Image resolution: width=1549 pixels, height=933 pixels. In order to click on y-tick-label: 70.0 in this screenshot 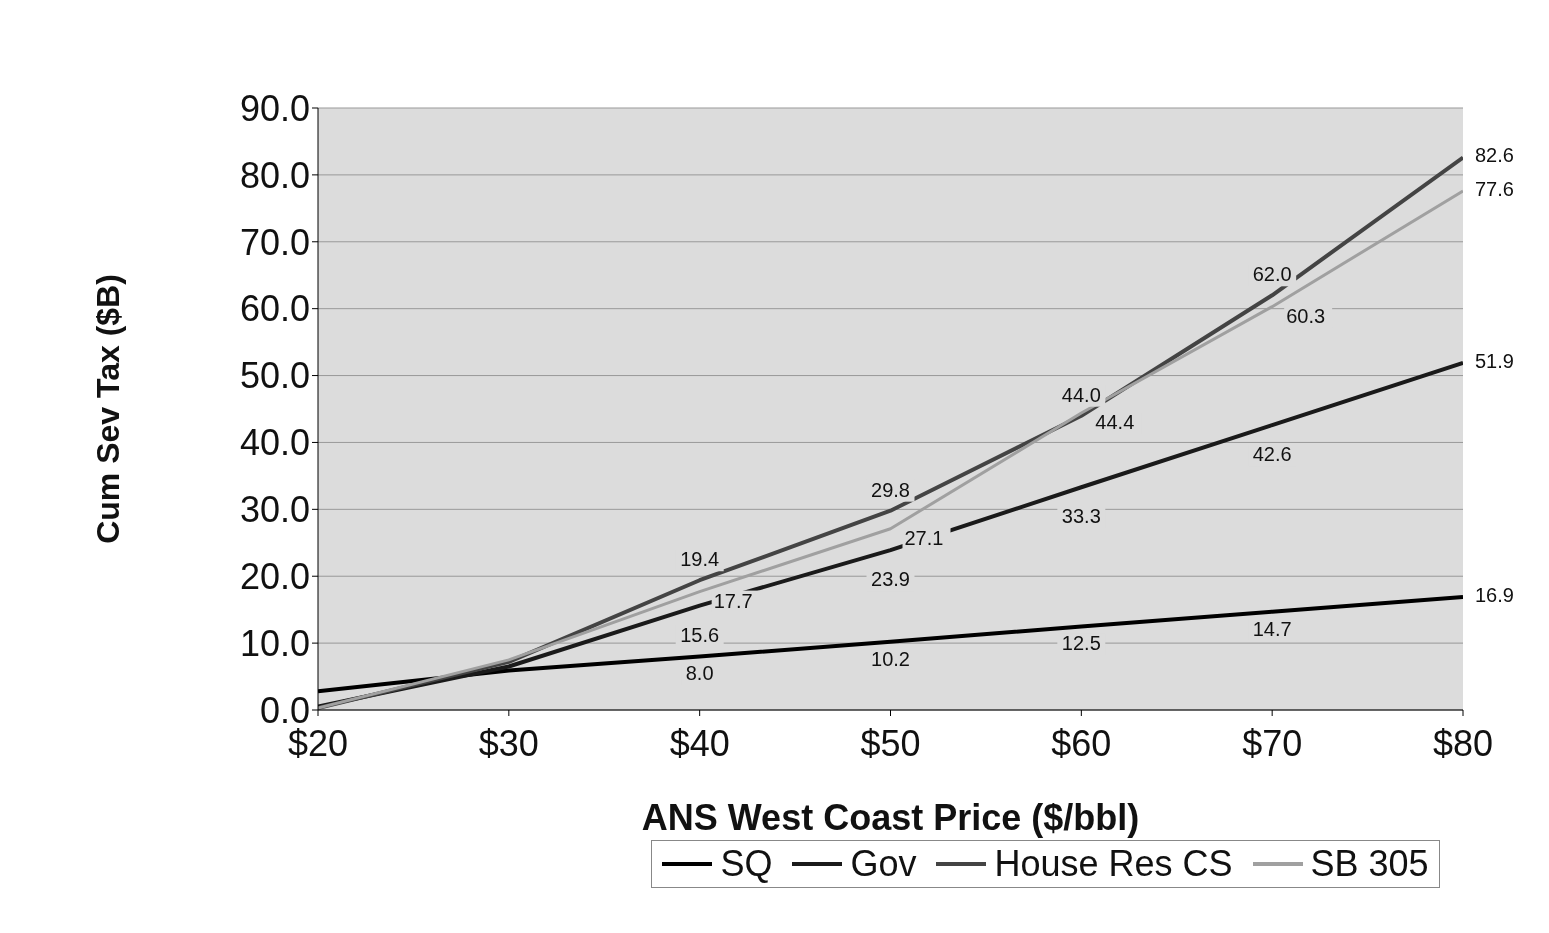, I will do `click(274, 242)`.